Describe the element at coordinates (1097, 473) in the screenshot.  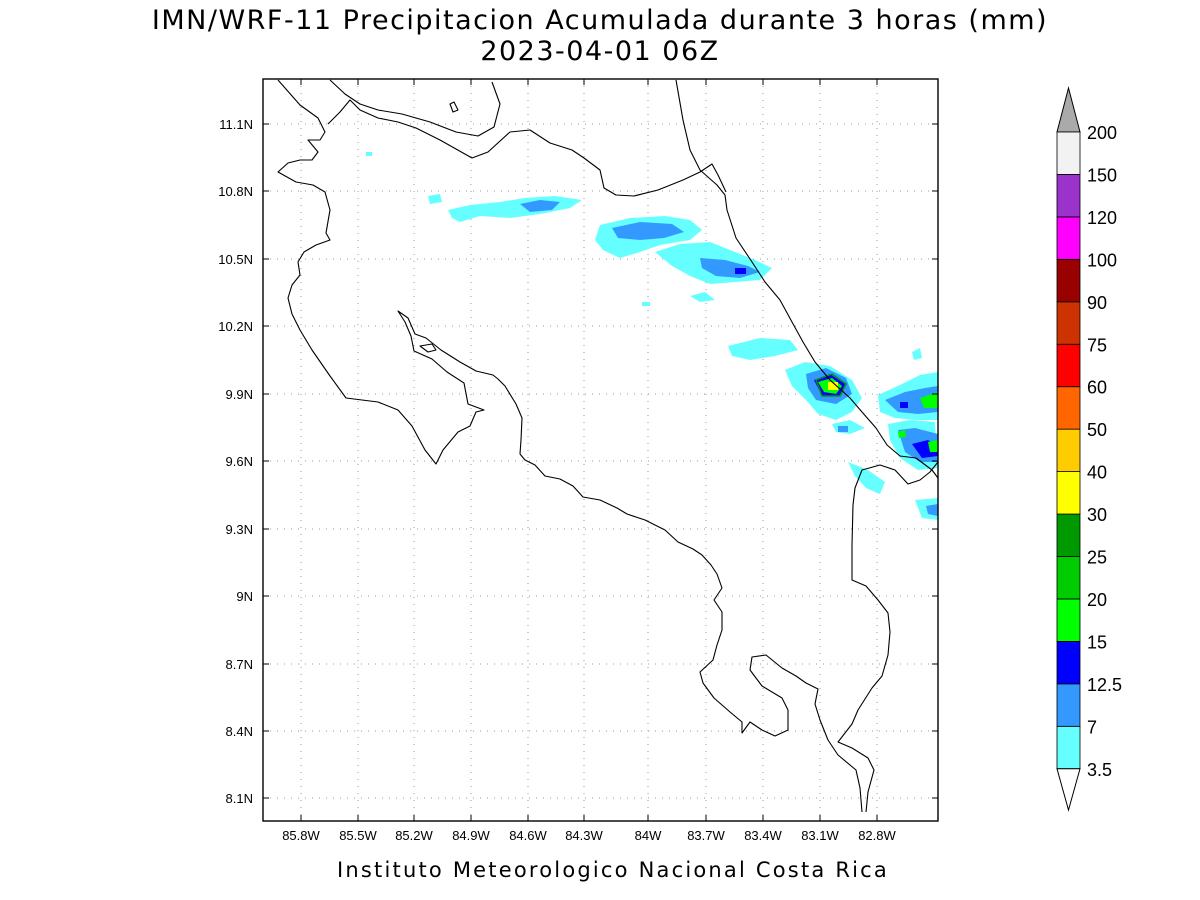
I see `colorbar-label: 40` at that location.